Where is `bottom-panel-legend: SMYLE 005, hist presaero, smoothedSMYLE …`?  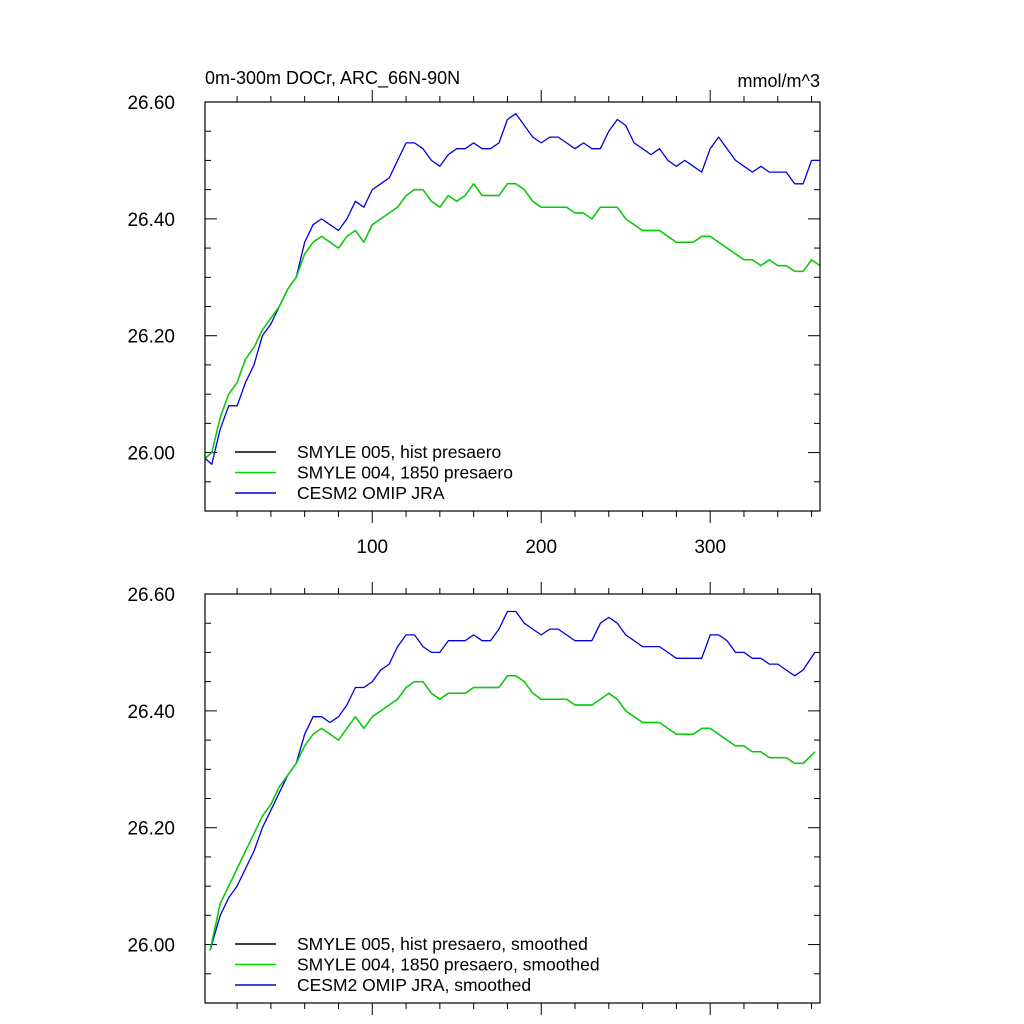
bottom-panel-legend: SMYLE 005, hist presaero, smoothedSMYLE … is located at coordinates (417, 964).